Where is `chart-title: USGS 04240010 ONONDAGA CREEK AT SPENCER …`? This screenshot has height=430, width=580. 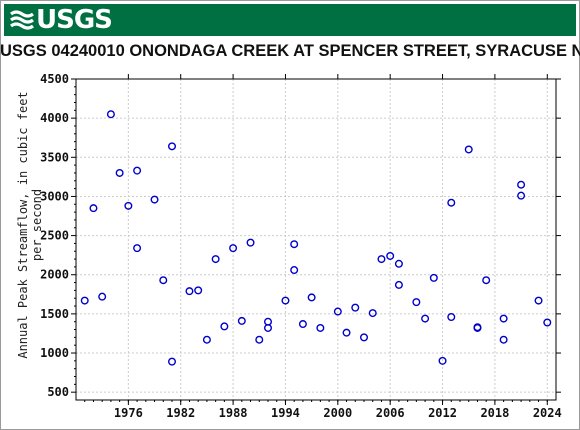
chart-title: USGS 04240010 ONONDAGA CREEK AT SPENCER … is located at coordinates (290, 51).